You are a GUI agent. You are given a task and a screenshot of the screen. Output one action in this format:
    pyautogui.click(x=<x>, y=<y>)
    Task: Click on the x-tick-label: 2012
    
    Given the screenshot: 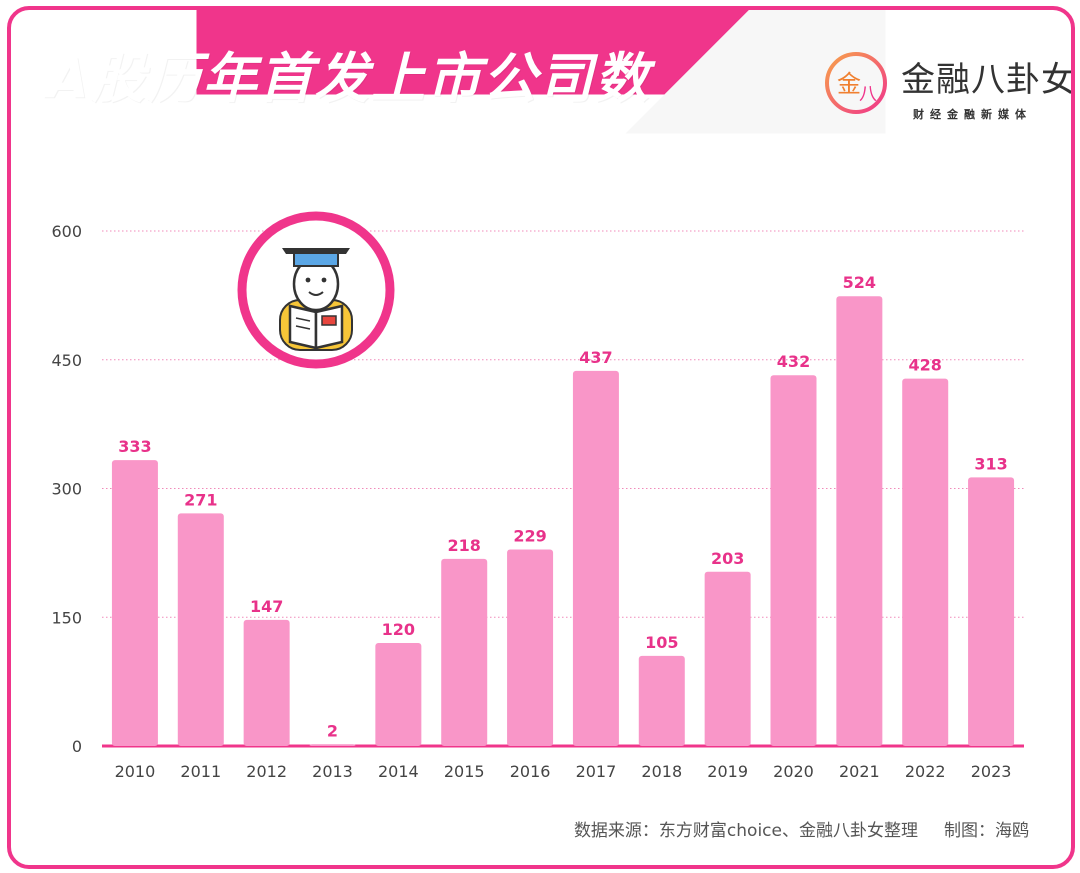 What is the action you would take?
    pyautogui.click(x=266, y=771)
    